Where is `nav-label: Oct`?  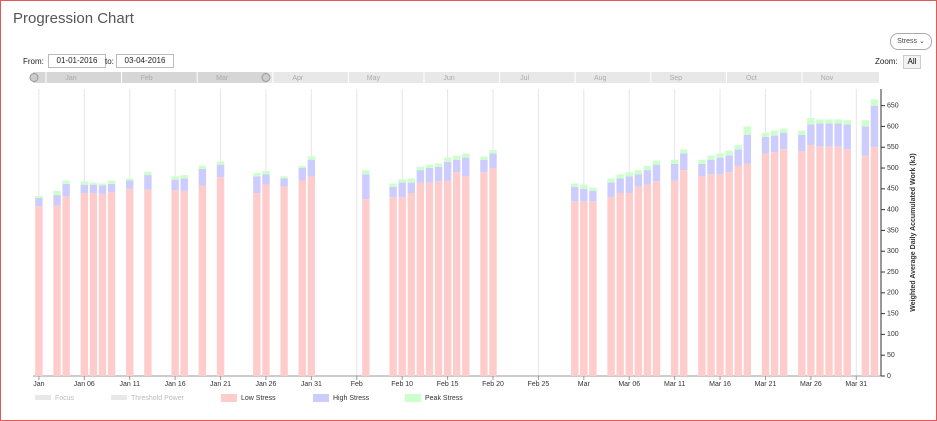 nav-label: Oct is located at coordinates (751, 78).